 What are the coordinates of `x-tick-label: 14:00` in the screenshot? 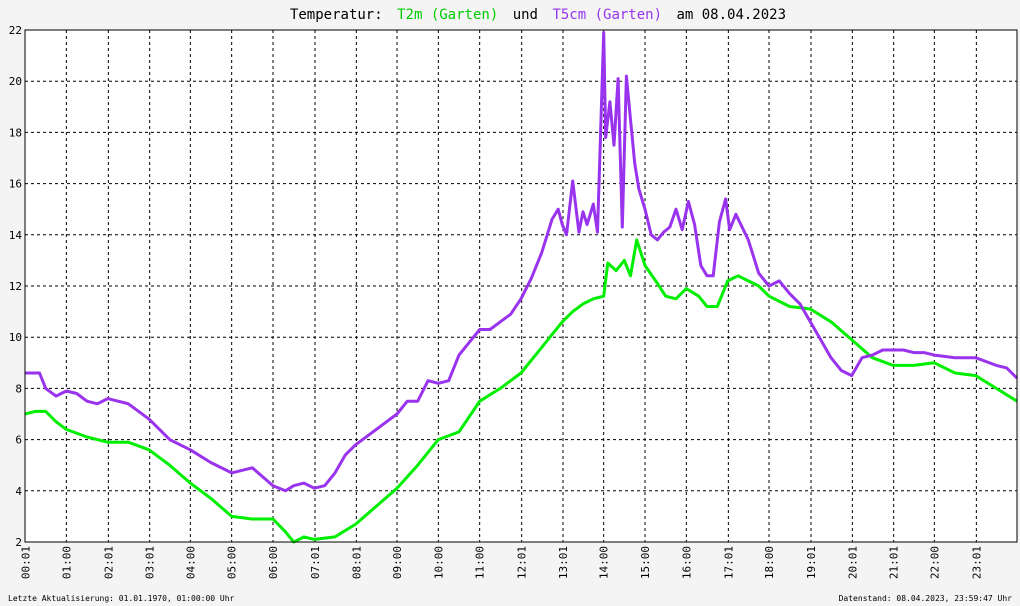 It's located at (604, 562).